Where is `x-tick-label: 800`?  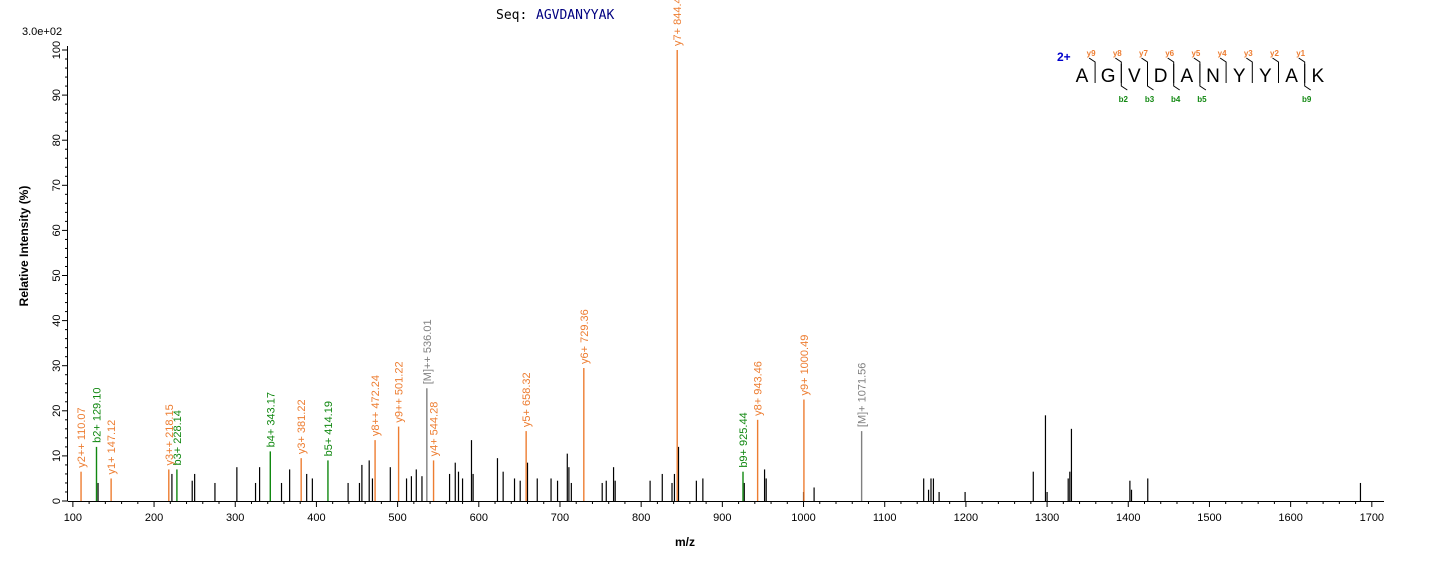 x-tick-label: 800 is located at coordinates (641, 518).